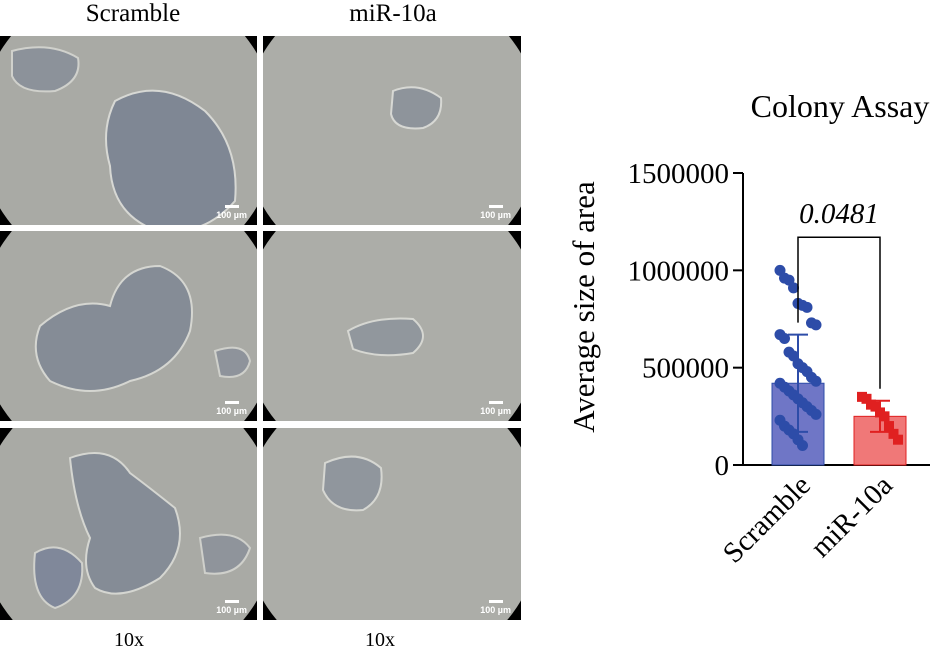  I want to click on micrograph-mir10a-1: 100 µm, so click(392, 130).